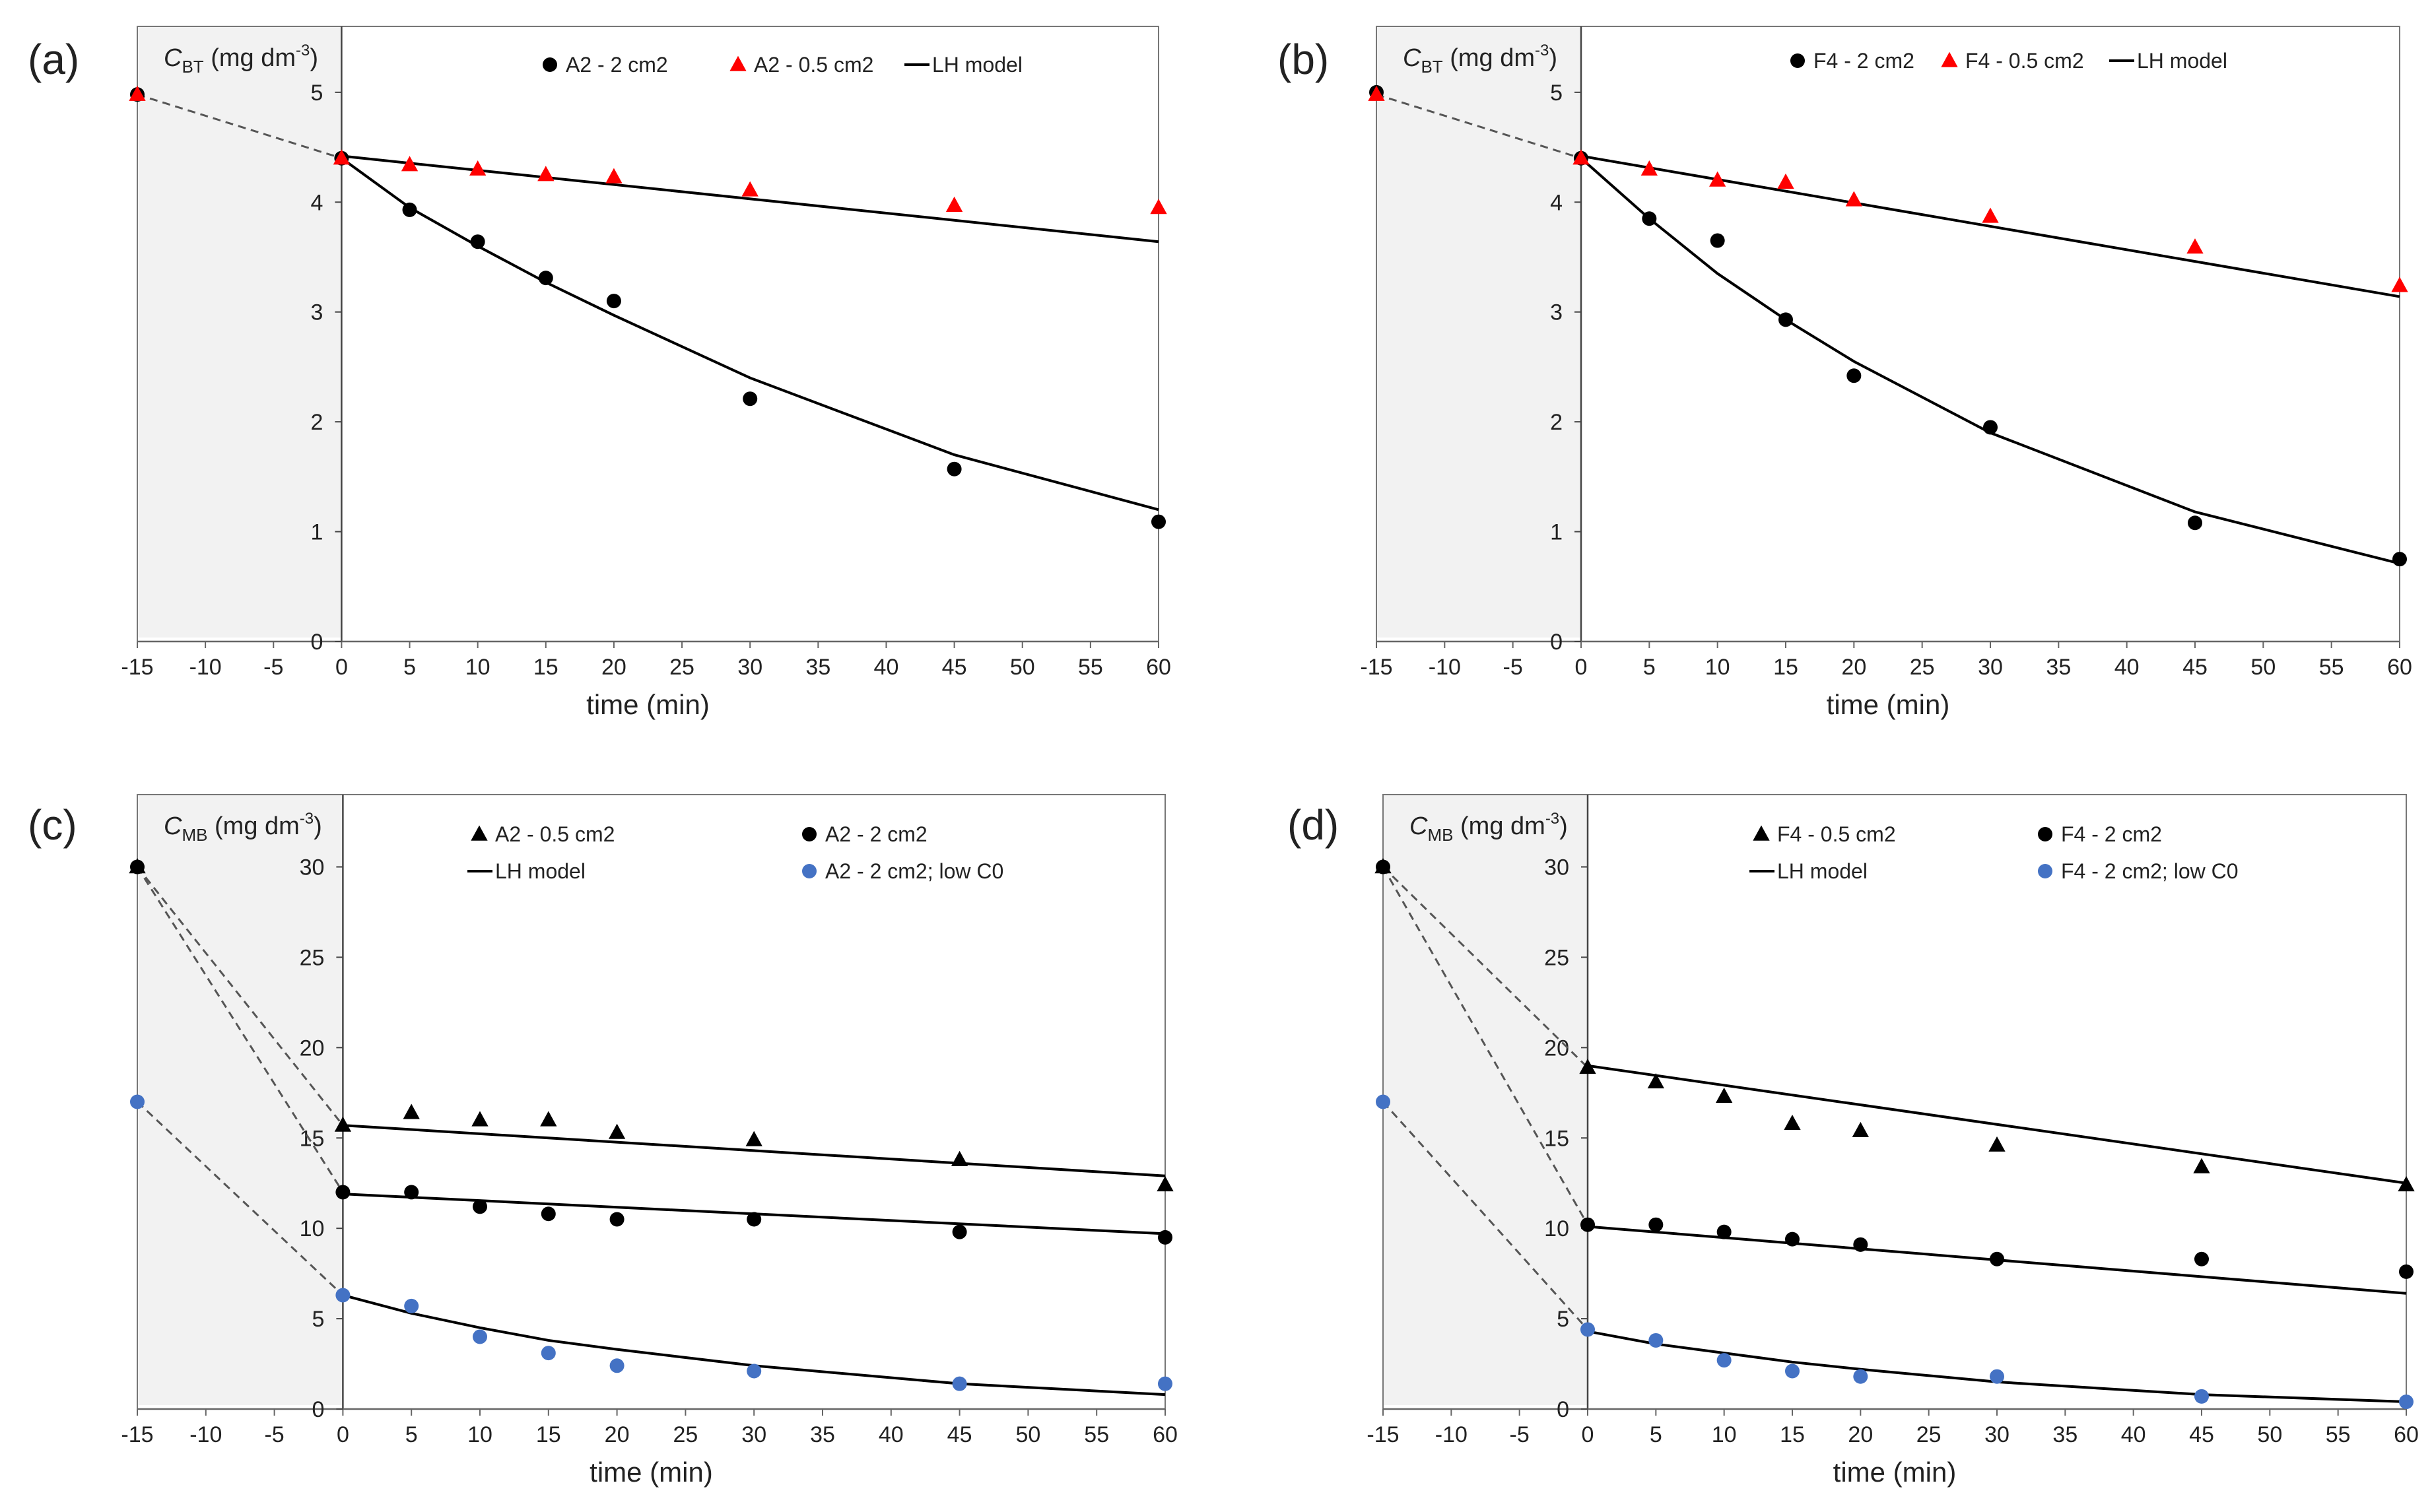  What do you see at coordinates (1158, 667) in the screenshot?
I see `x-tick-label: 60` at bounding box center [1158, 667].